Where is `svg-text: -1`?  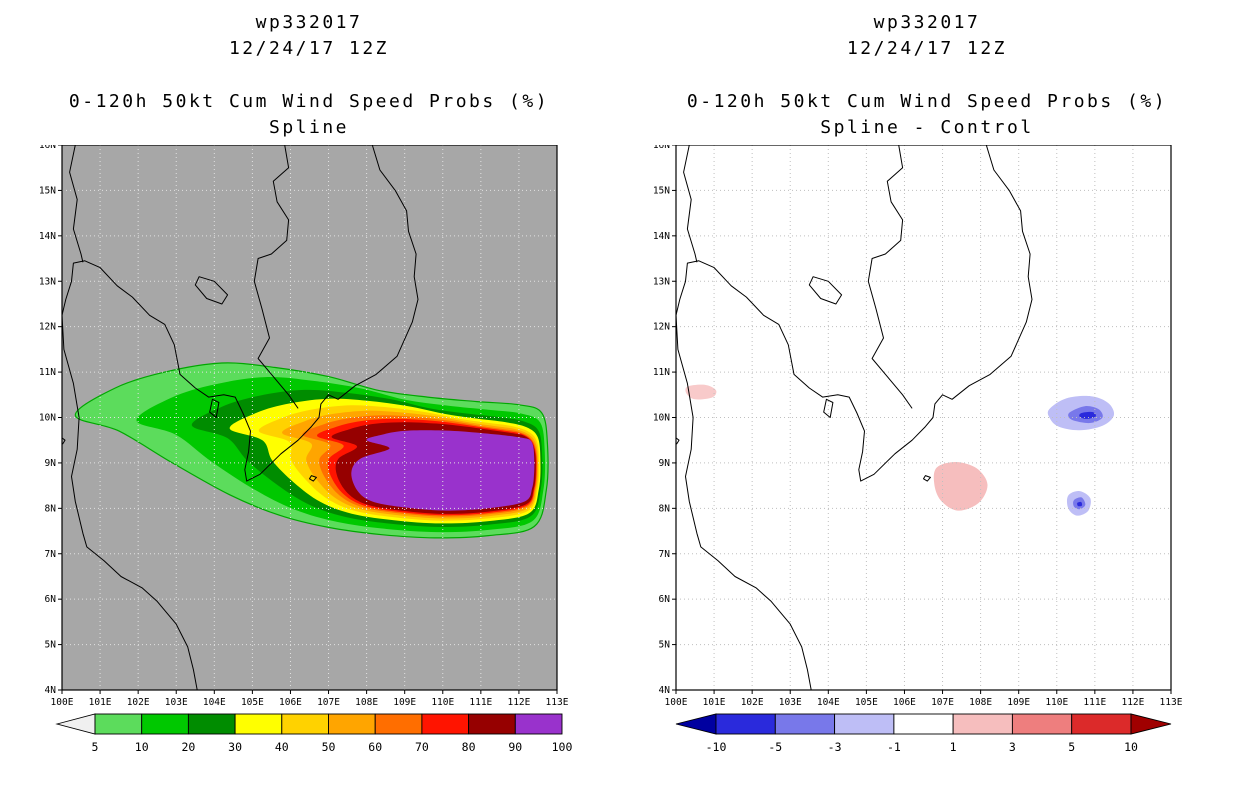 svg-text: -1 is located at coordinates (894, 747).